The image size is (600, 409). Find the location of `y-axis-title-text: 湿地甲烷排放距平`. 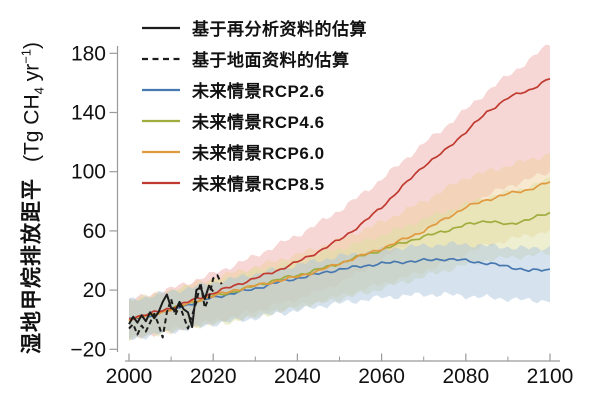

y-axis-title-text: 湿地甲烷排放距平 is located at coordinates (32, 266).